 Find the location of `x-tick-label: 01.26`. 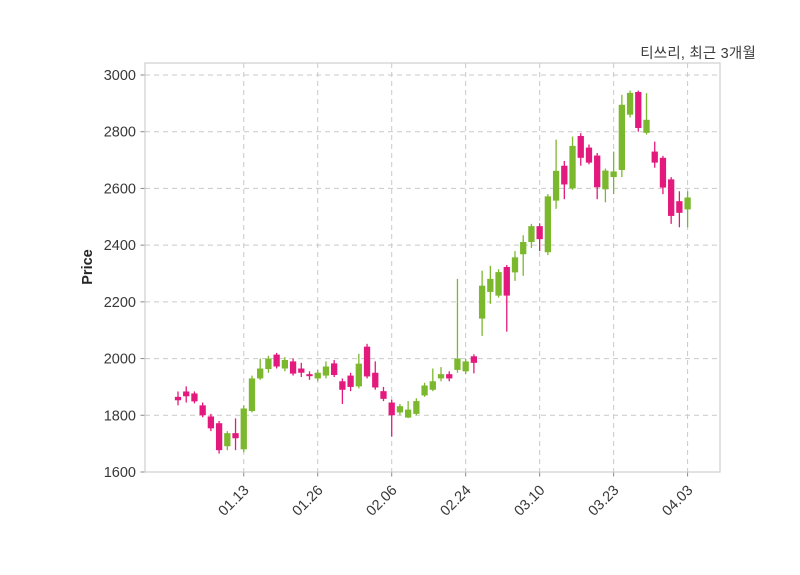

x-tick-label: 01.26 is located at coordinates (308, 501).